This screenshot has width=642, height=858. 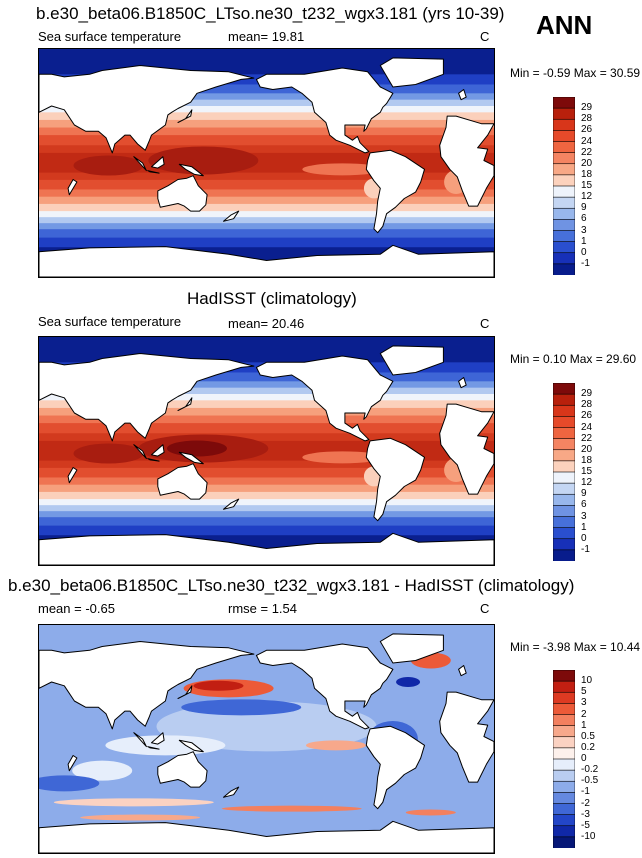 I want to click on panel-2-mean: mean= 20.46, so click(x=266, y=323).